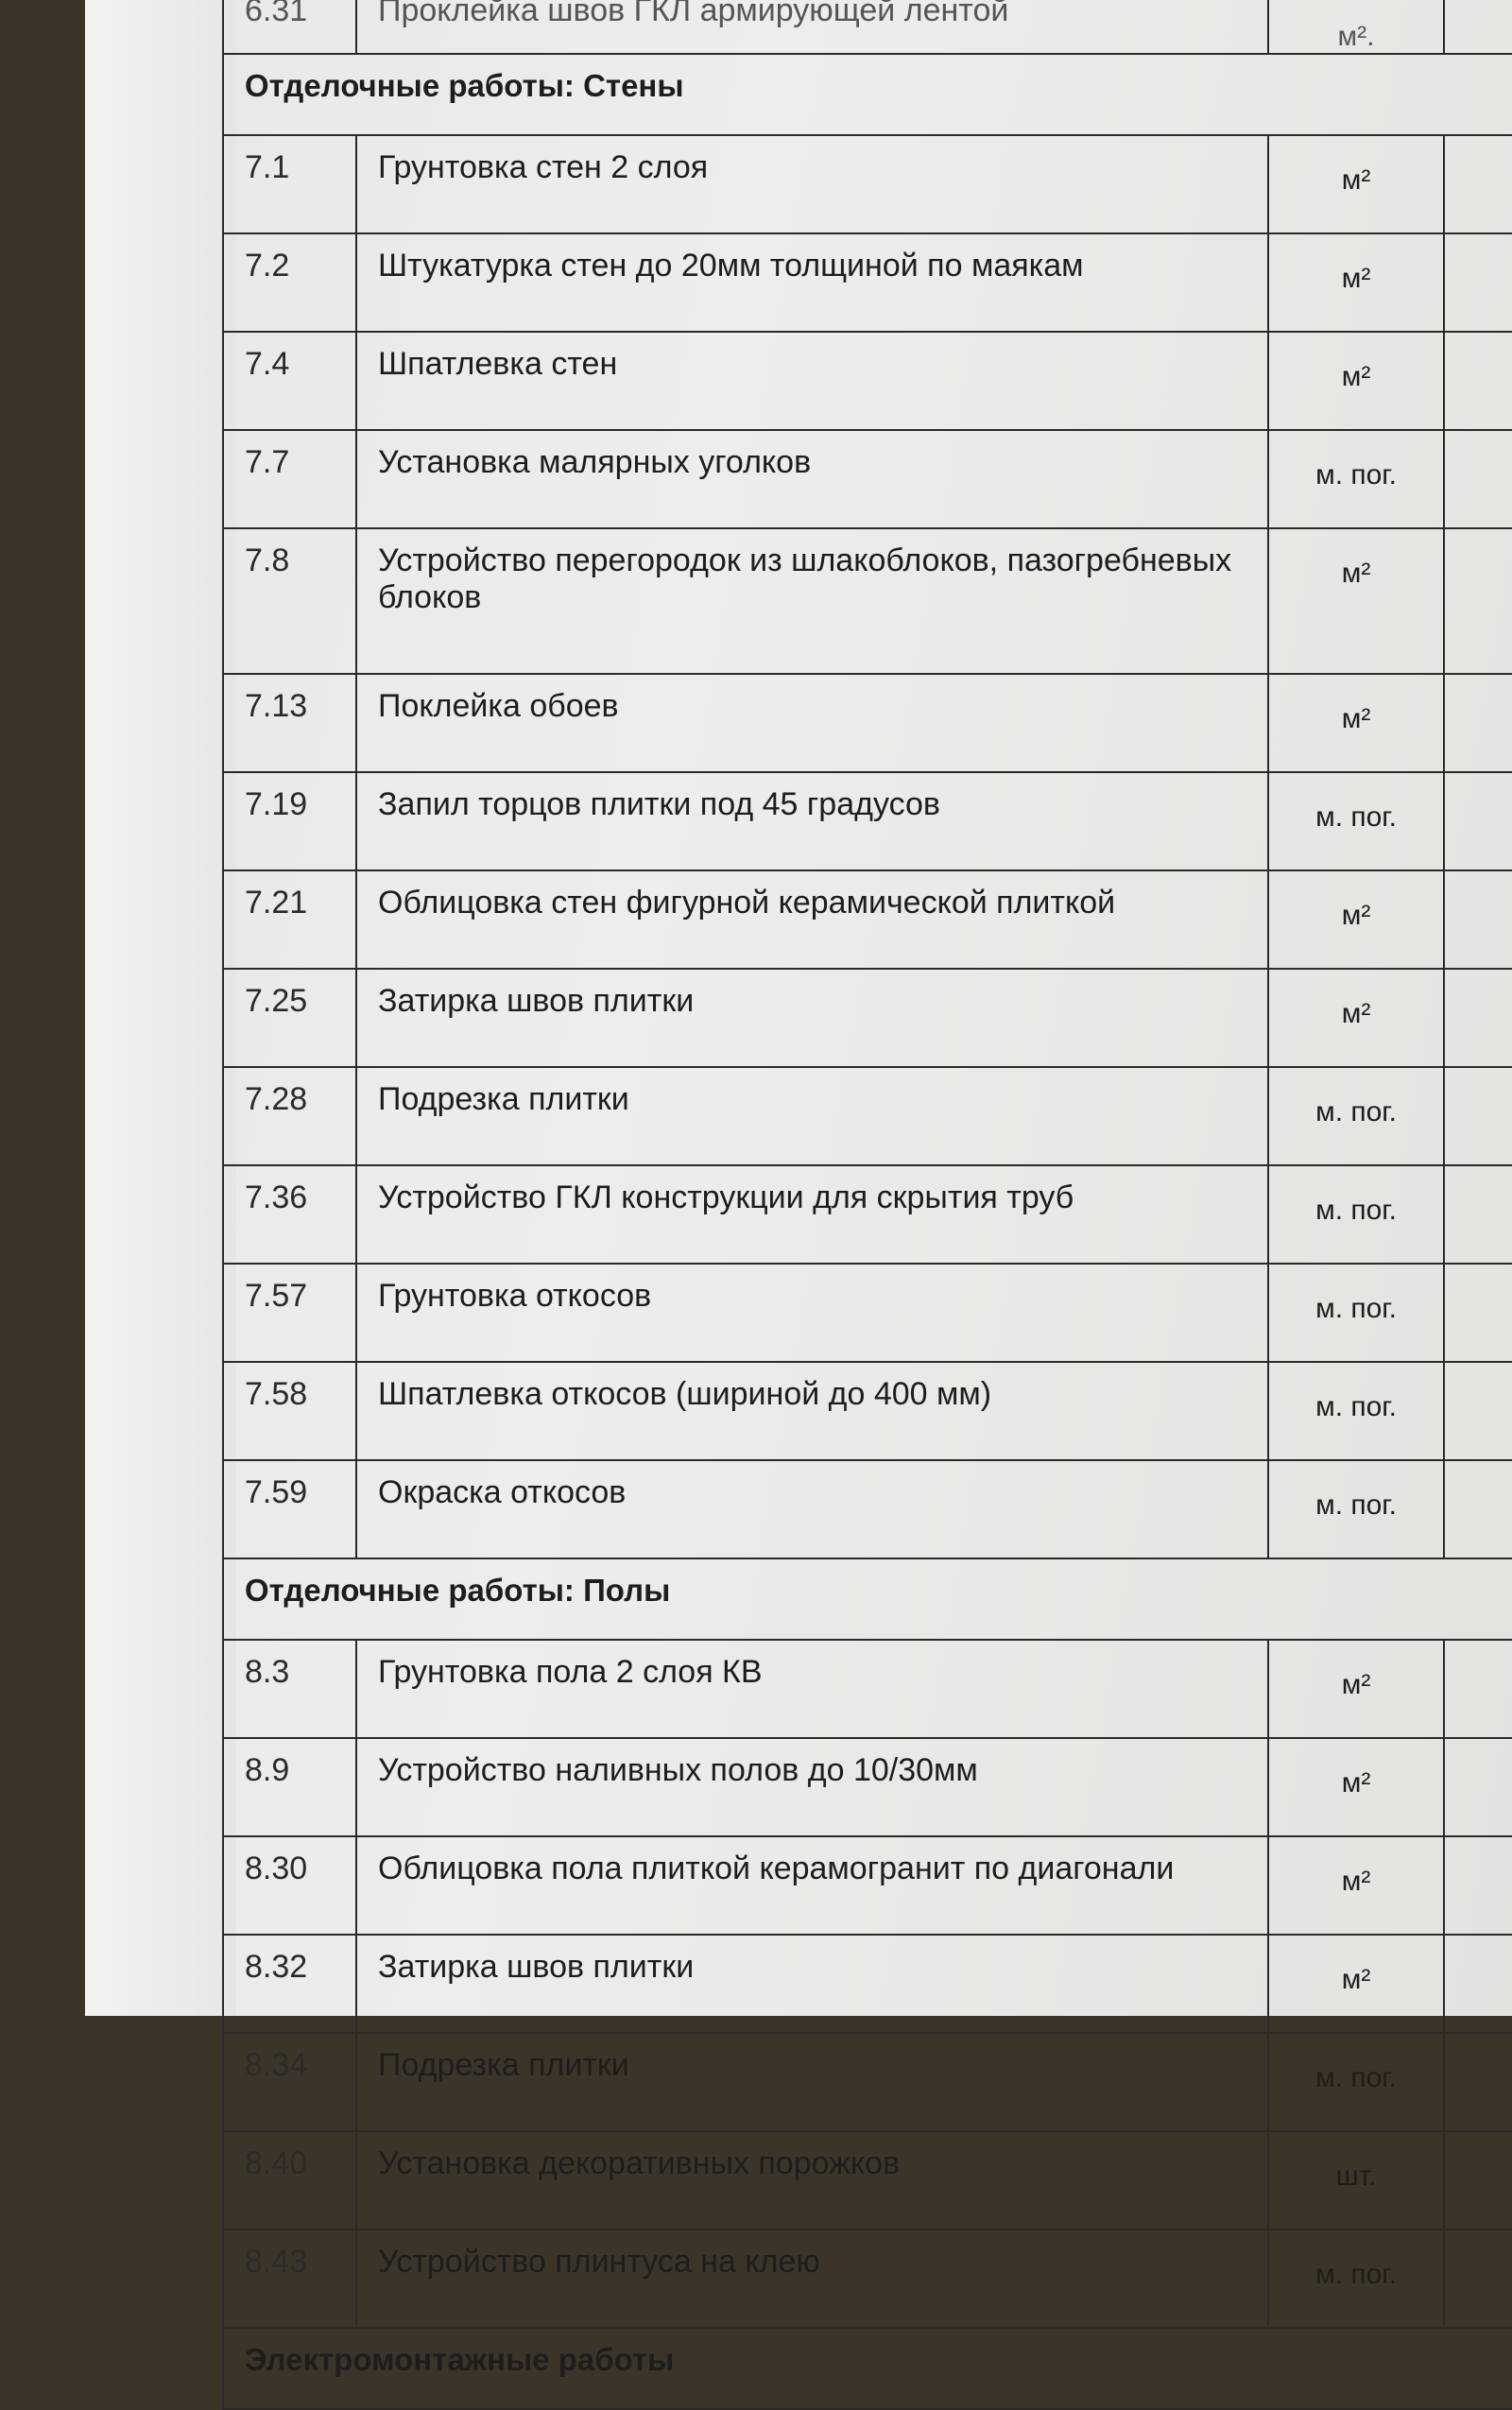 The image size is (1512, 2410). Describe the element at coordinates (160, 1008) in the screenshot. I see `page-edge` at that location.